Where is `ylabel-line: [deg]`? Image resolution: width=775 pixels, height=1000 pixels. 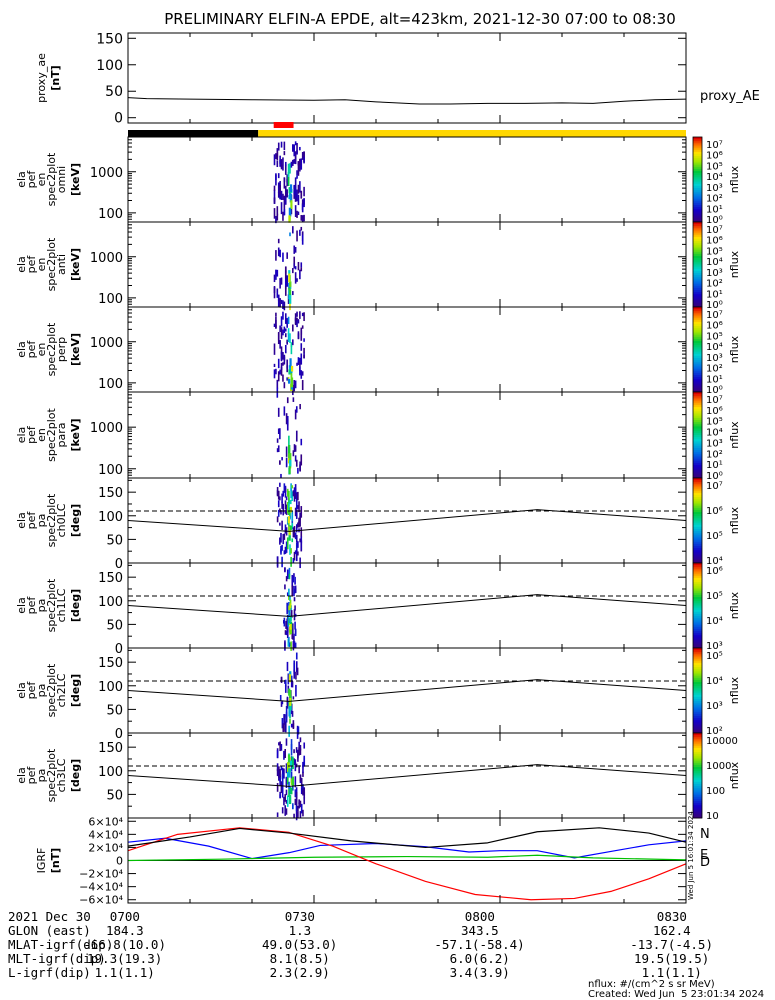 ylabel-line: [deg] is located at coordinates (75, 690).